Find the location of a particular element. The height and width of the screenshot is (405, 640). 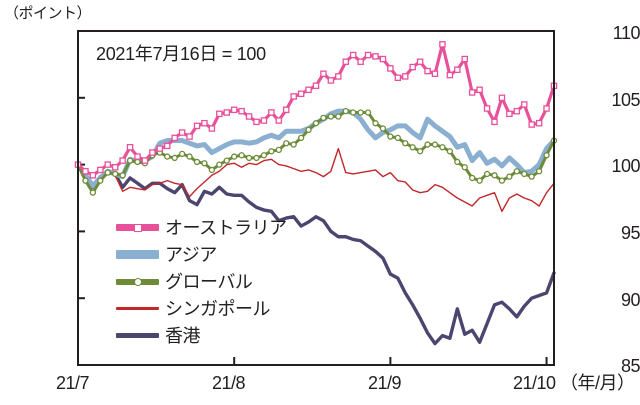

legend-marker-circle is located at coordinates (137, 281).